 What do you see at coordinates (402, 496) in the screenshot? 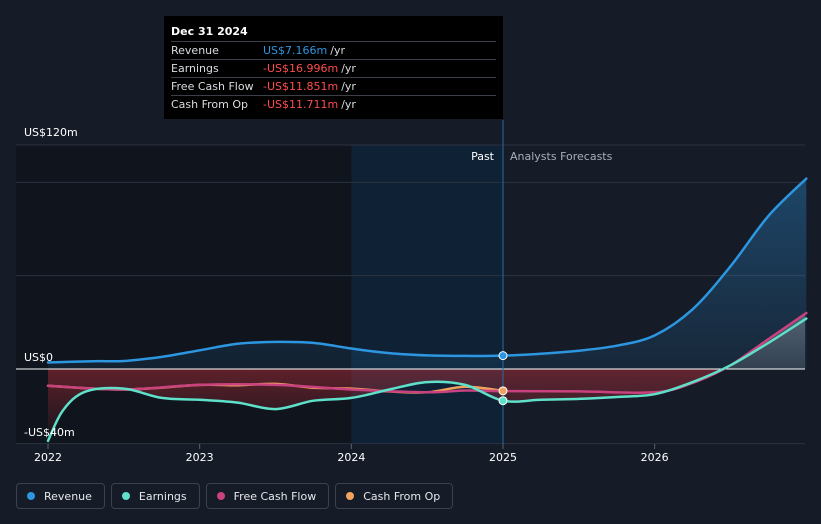
I see `legend-label: Cash From Op` at bounding box center [402, 496].